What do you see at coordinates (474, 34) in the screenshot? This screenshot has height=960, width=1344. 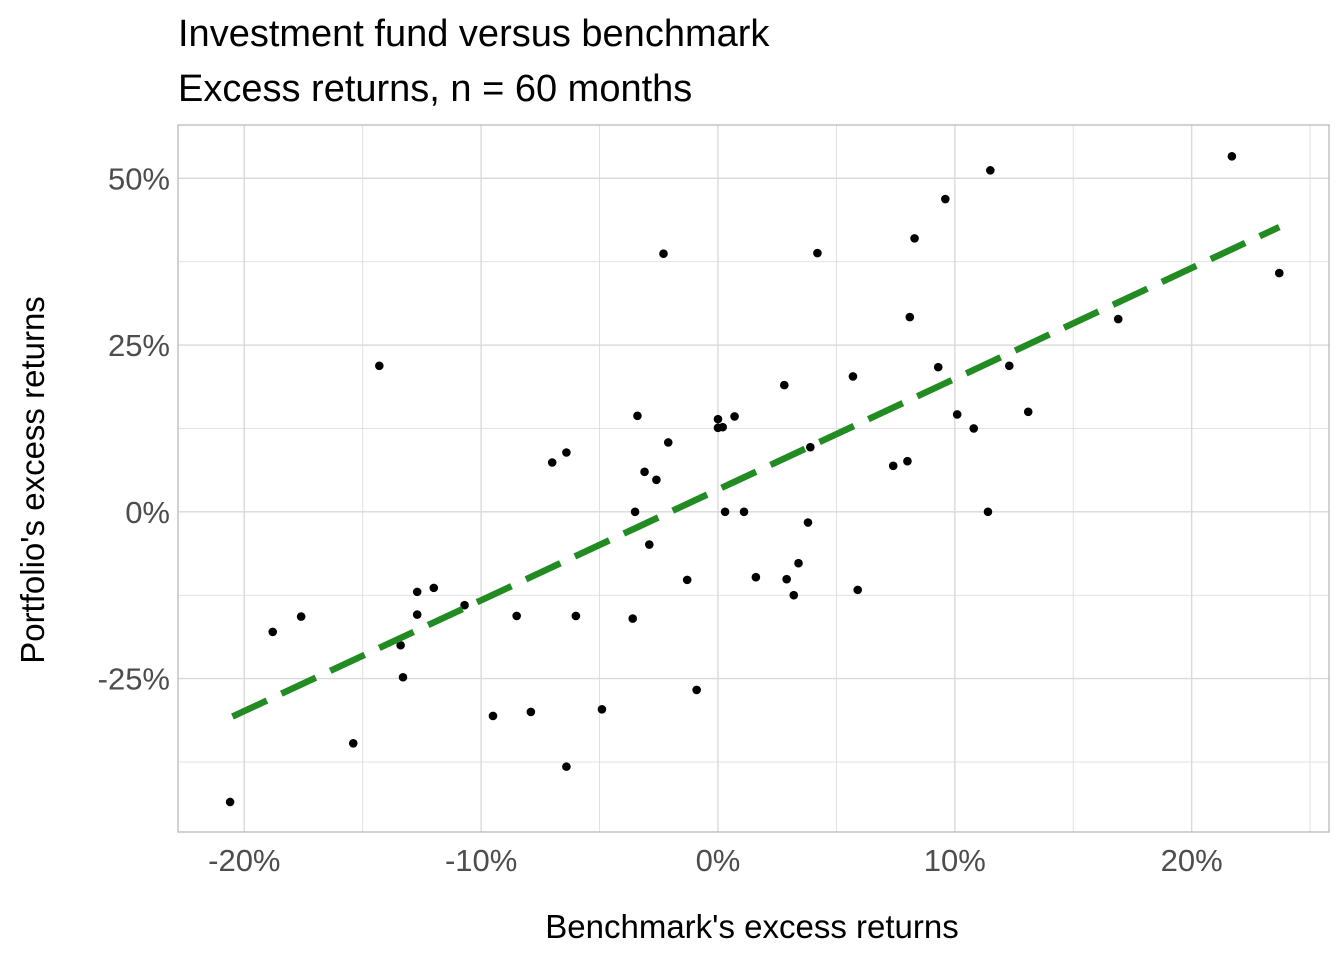 I see `chart-title: Investment fund versus benchmark` at bounding box center [474, 34].